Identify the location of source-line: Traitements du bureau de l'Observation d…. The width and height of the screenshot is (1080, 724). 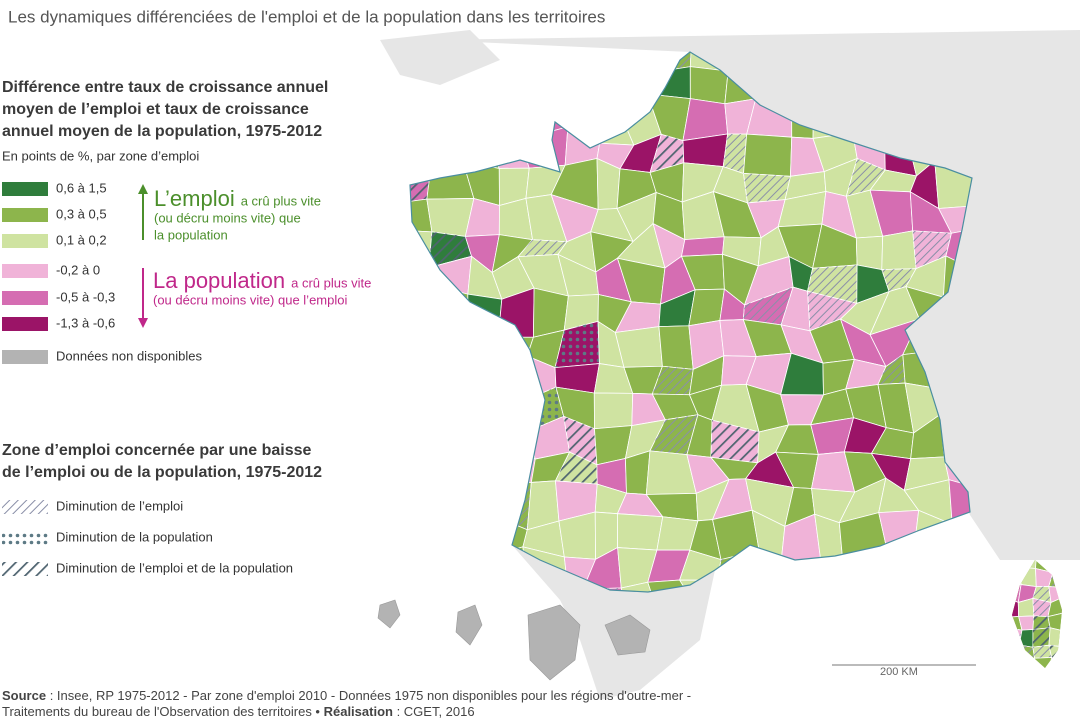
(238, 711).